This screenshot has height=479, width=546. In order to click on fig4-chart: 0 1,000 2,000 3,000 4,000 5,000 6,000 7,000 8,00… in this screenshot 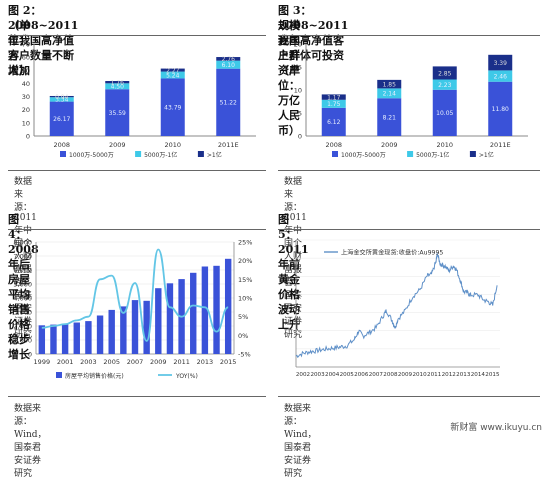, I will do `click(132, 310)`.